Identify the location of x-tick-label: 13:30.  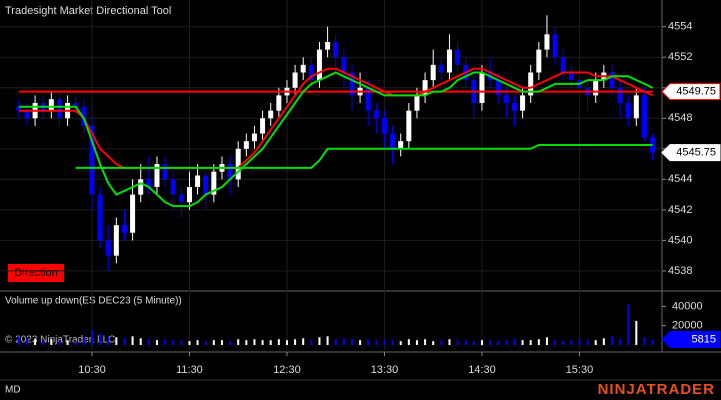
(385, 370).